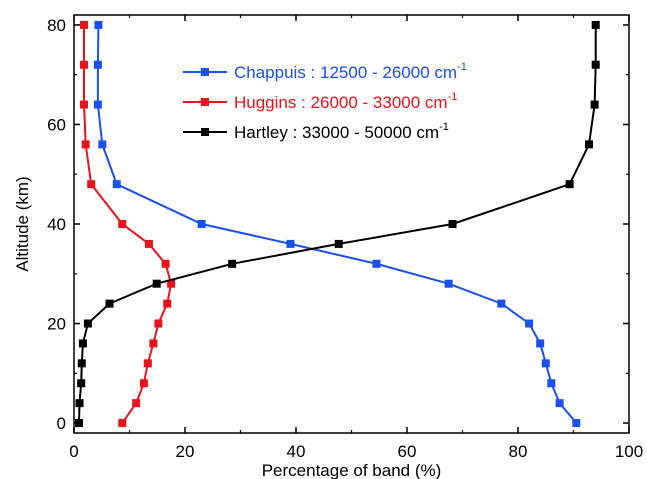  I want to click on legend-label-text: Chappuis : 12500 - 26000 cm, so click(345, 72).